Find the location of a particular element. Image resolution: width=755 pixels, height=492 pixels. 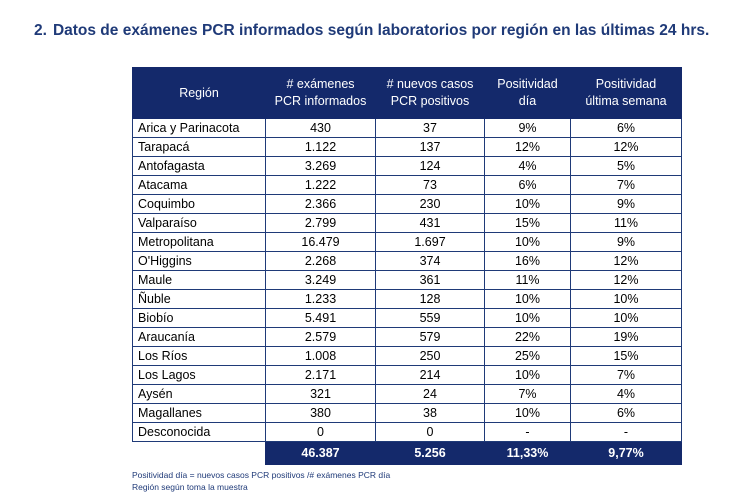

exams-cell: 0 is located at coordinates (320, 432).